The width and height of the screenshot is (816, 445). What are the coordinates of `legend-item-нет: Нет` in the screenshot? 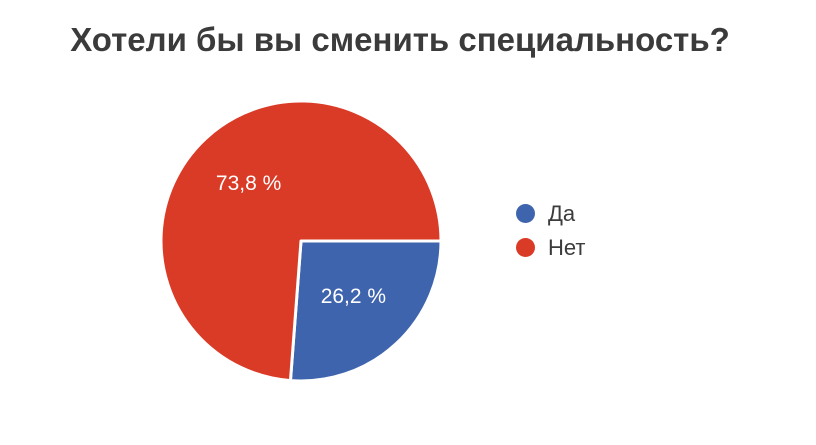 It's located at (550, 247).